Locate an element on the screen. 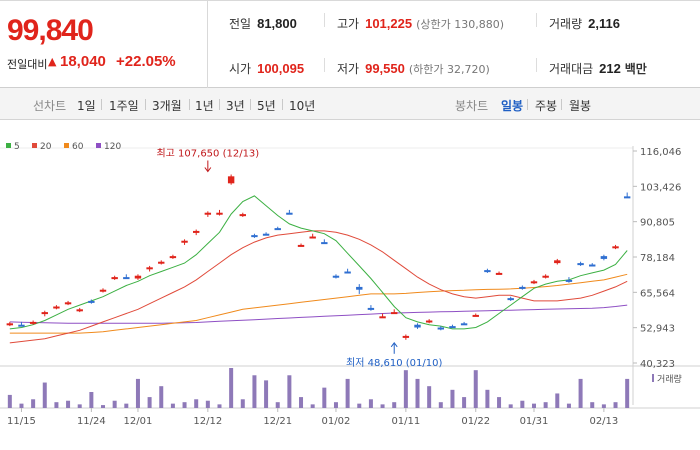  line-chart-label: 선차트 is located at coordinates (50, 106).